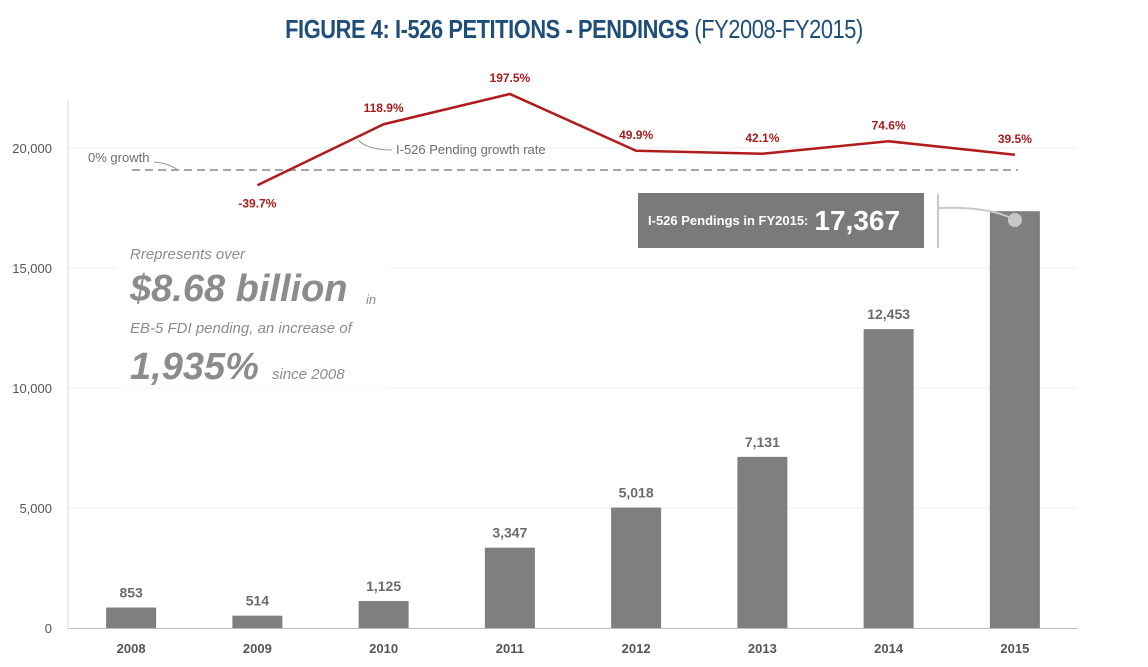  Describe the element at coordinates (1014, 648) in the screenshot. I see `x-tick-label: 2015` at that location.